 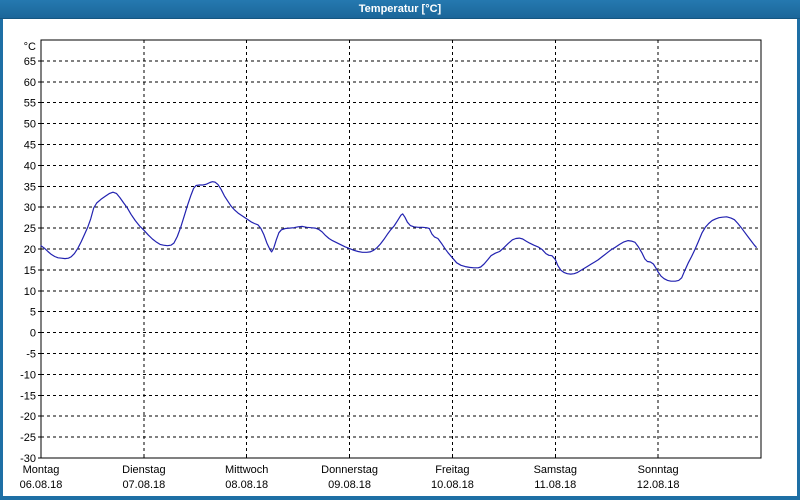 I want to click on y-tick-label: 40, so click(x=30, y=166).